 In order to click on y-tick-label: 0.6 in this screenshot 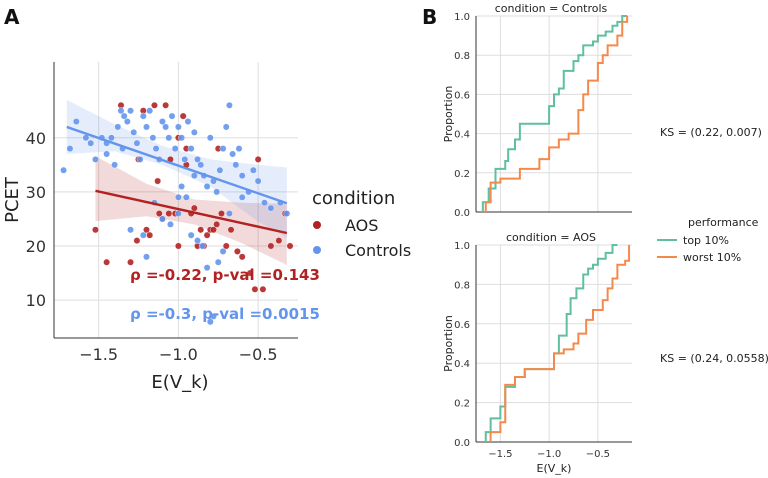, I will do `click(462, 325)`.